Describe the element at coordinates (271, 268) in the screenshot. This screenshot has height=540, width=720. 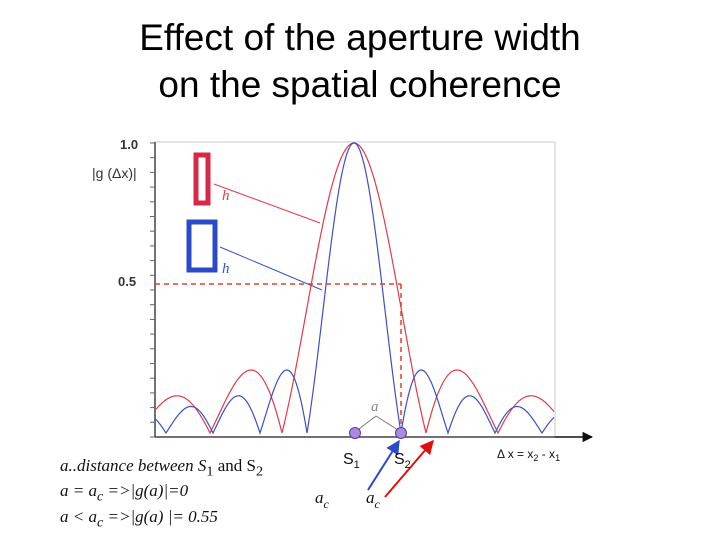
I see `blue-h-leader-line` at that location.